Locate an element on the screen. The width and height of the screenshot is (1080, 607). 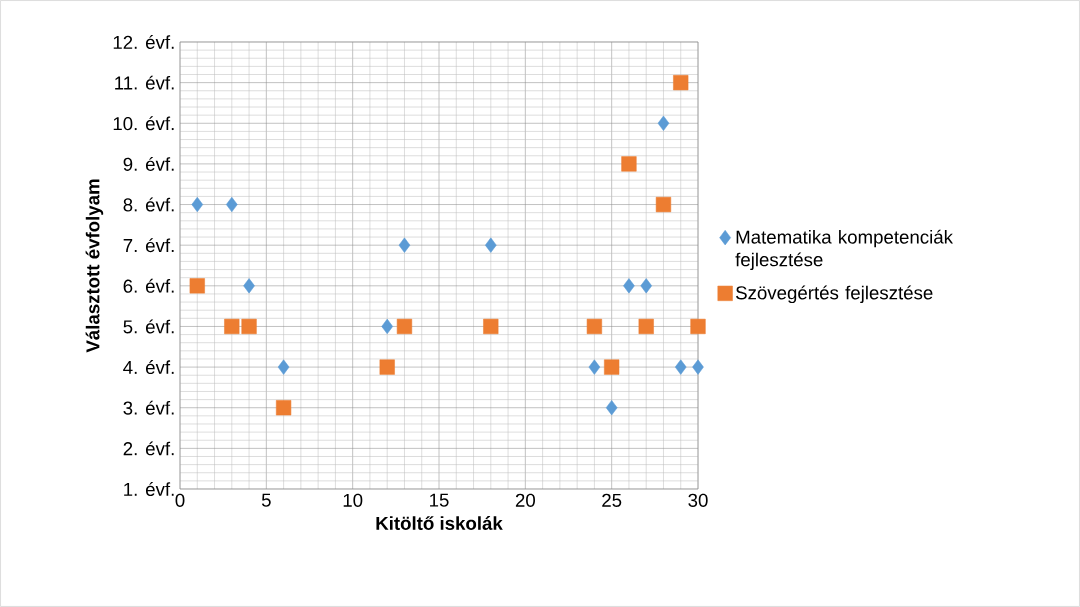
y-tick-label: 8. évf. is located at coordinates (148, 204).